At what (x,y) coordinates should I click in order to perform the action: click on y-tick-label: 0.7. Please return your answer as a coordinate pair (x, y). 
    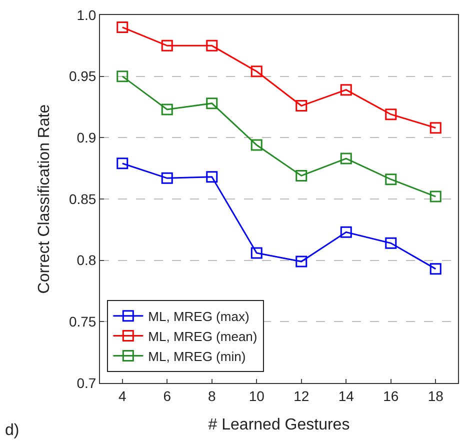
    Looking at the image, I should click on (86, 382).